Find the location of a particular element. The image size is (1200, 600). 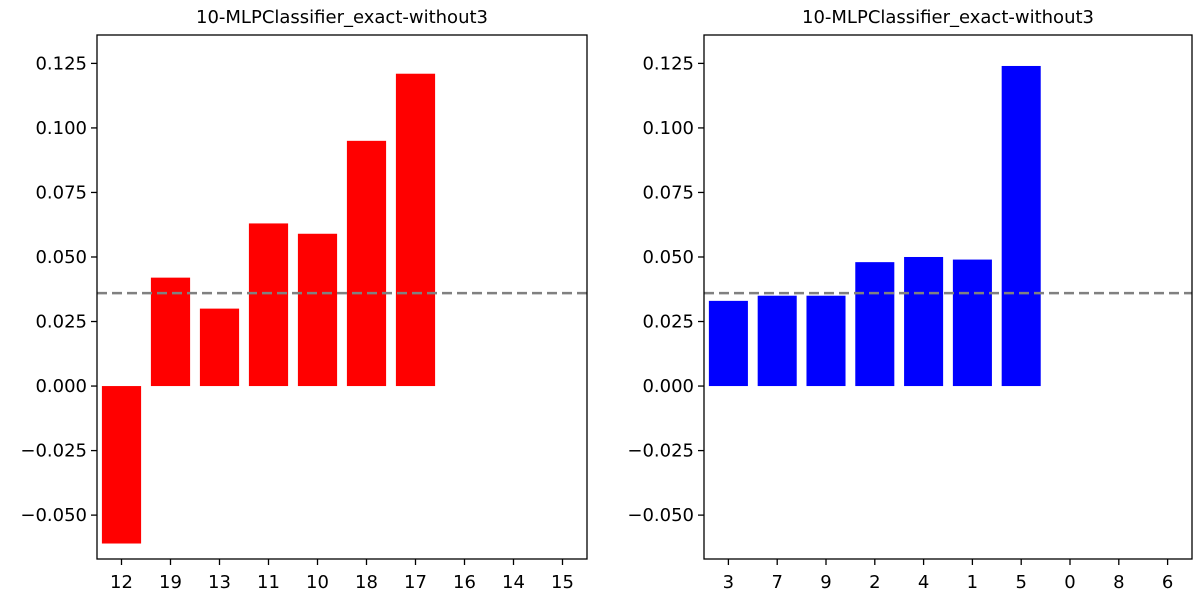

x-tick-label: 14 is located at coordinates (513, 582).